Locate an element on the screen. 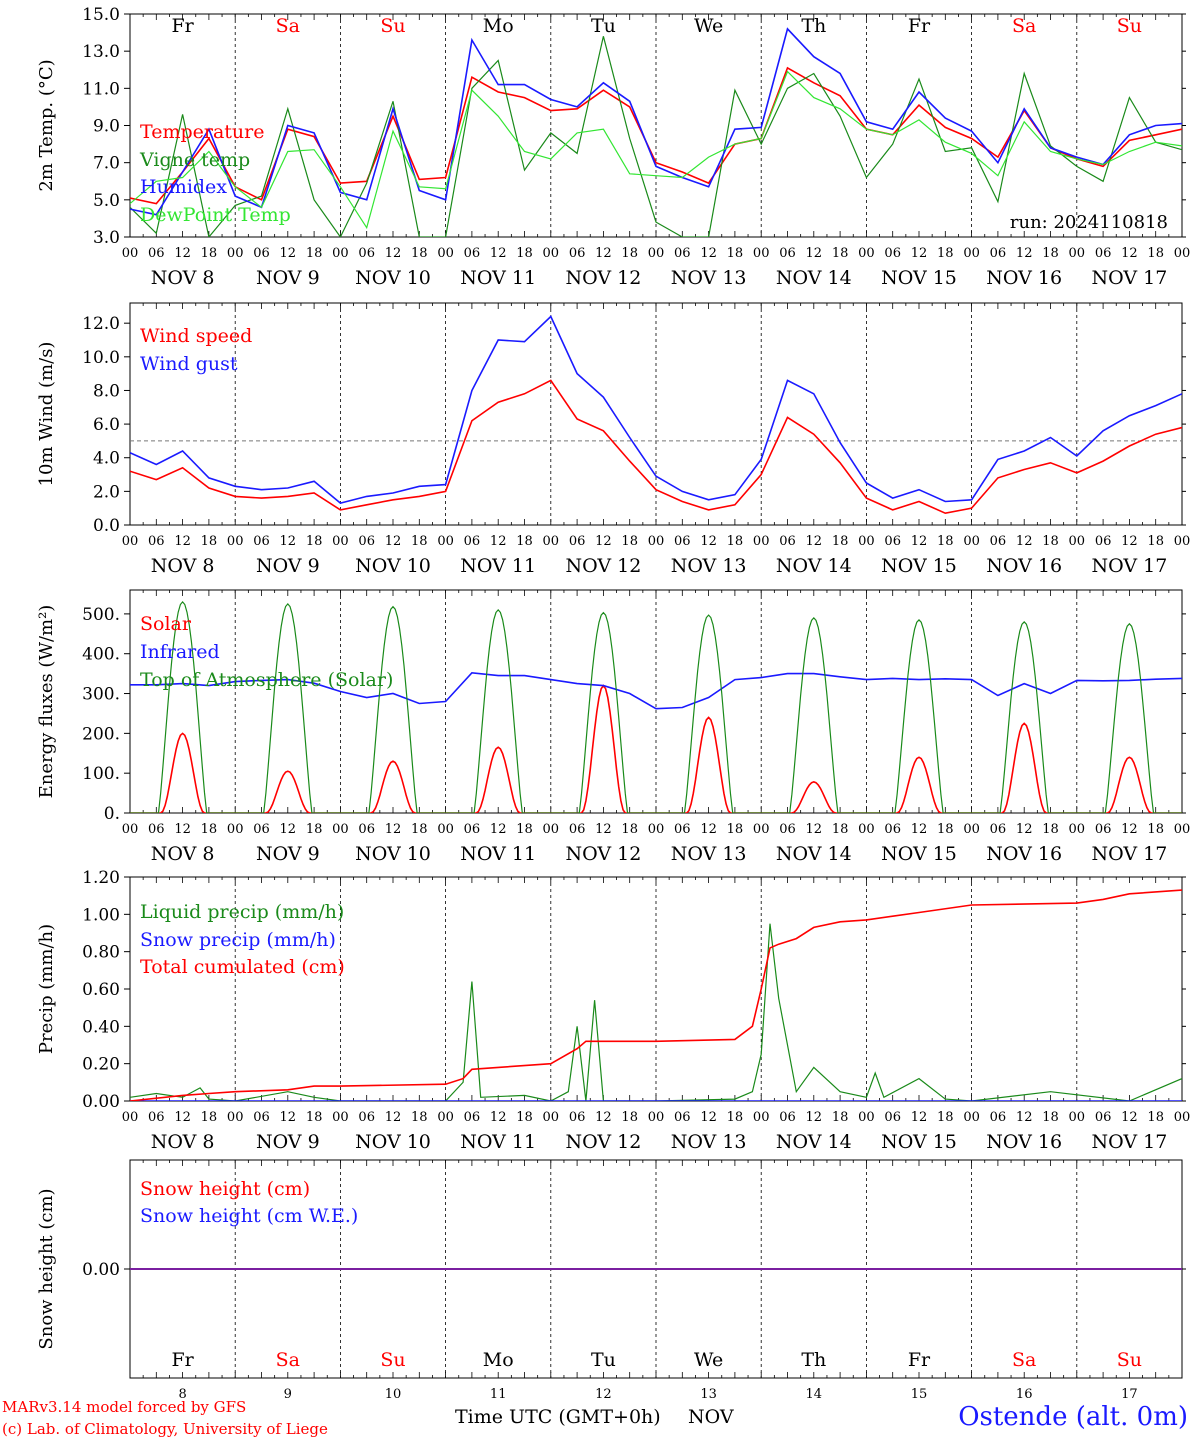 The width and height of the screenshot is (1194, 1440). day-label: NOV 10 is located at coordinates (393, 1142).